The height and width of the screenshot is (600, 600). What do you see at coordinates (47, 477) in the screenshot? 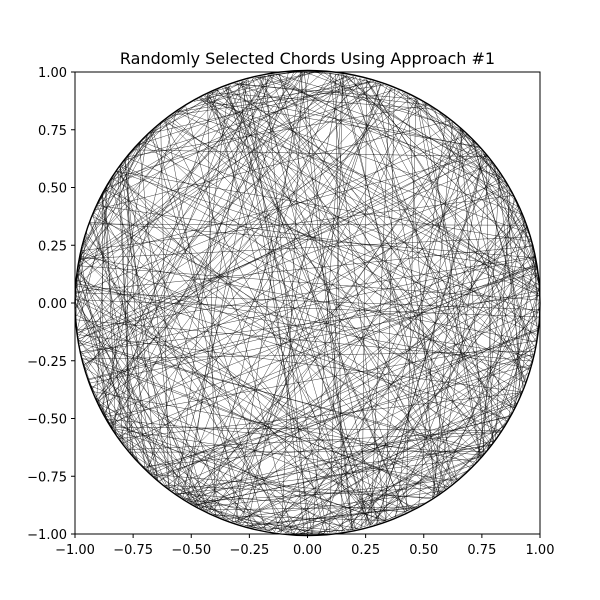
I see `y-tick-label: −0.75` at bounding box center [47, 477].